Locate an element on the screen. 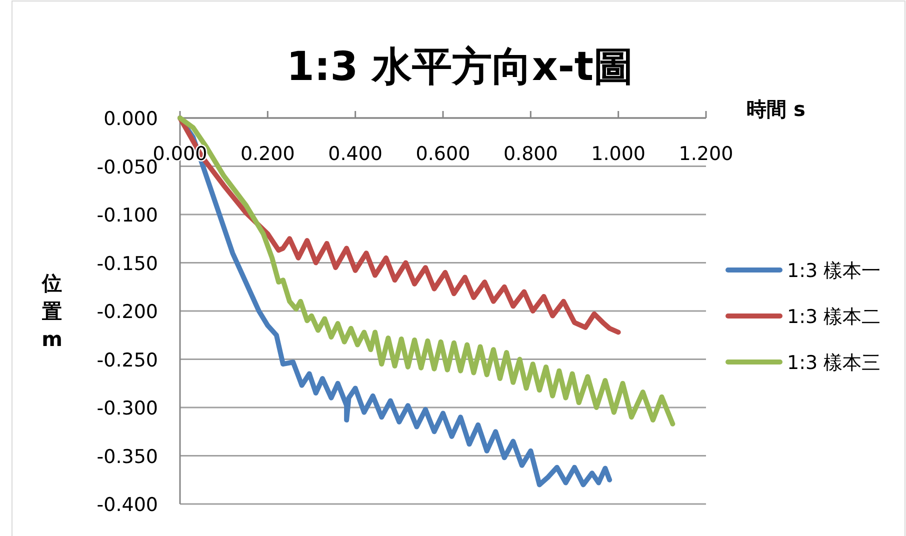 This screenshot has height=536, width=906. x-tick-label: 0.600 is located at coordinates (443, 154).